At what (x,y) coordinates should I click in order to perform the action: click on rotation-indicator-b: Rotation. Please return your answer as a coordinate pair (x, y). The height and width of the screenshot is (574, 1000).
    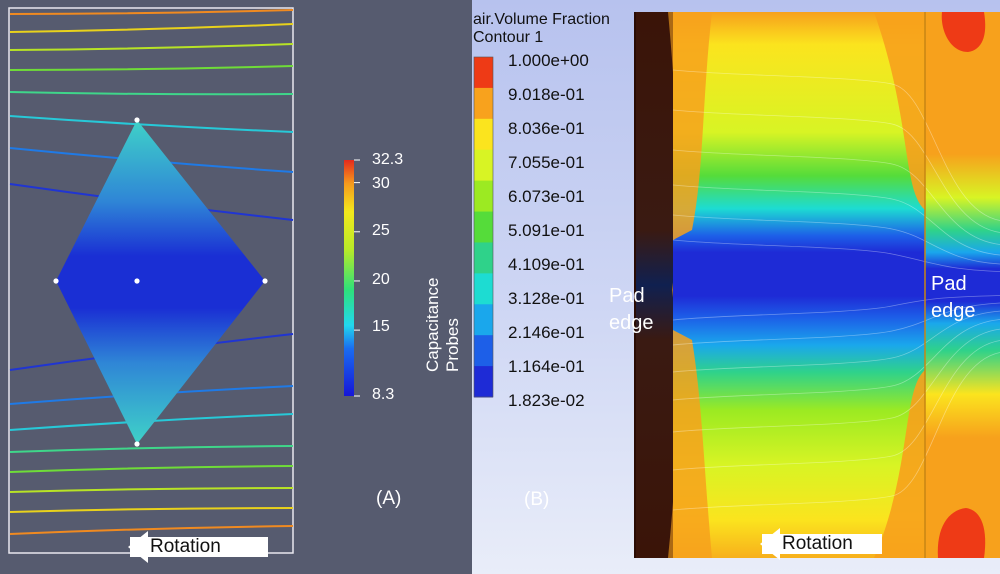
    Looking at the image, I should click on (821, 544).